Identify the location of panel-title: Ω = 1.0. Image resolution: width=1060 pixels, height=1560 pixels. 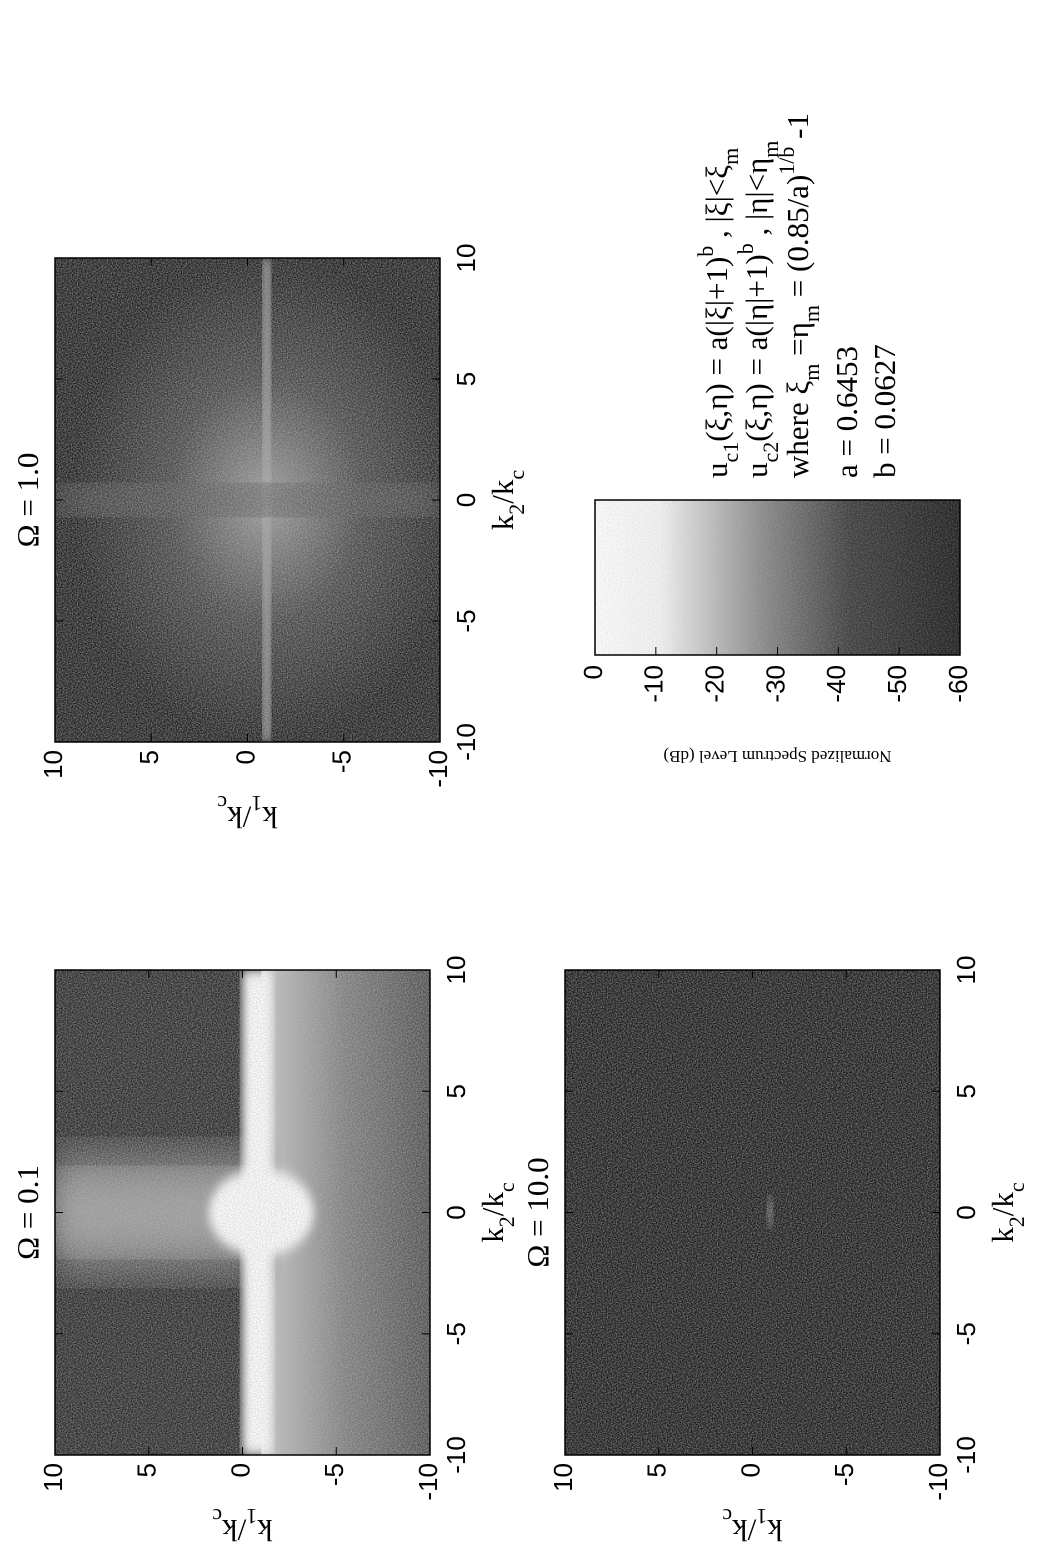
(27, 500).